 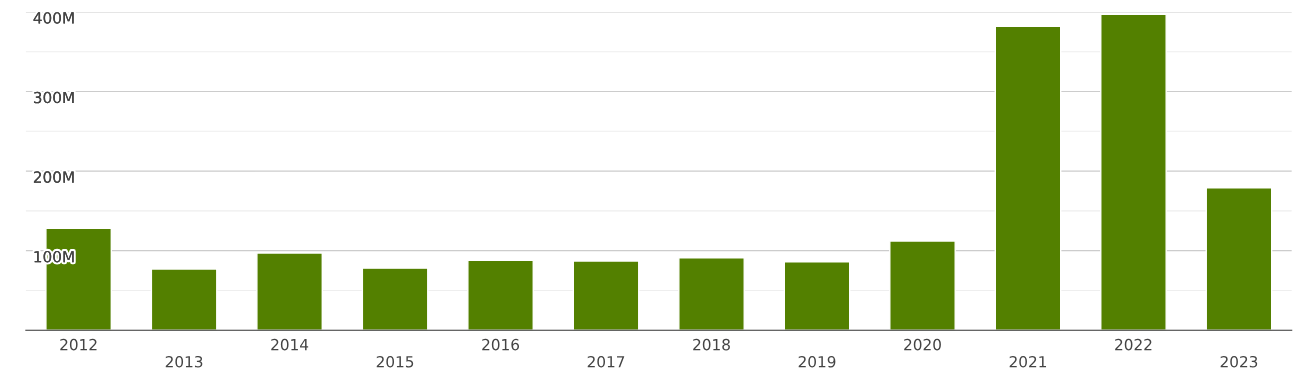 I want to click on x-tick-label: 2021, so click(x=1028, y=361).